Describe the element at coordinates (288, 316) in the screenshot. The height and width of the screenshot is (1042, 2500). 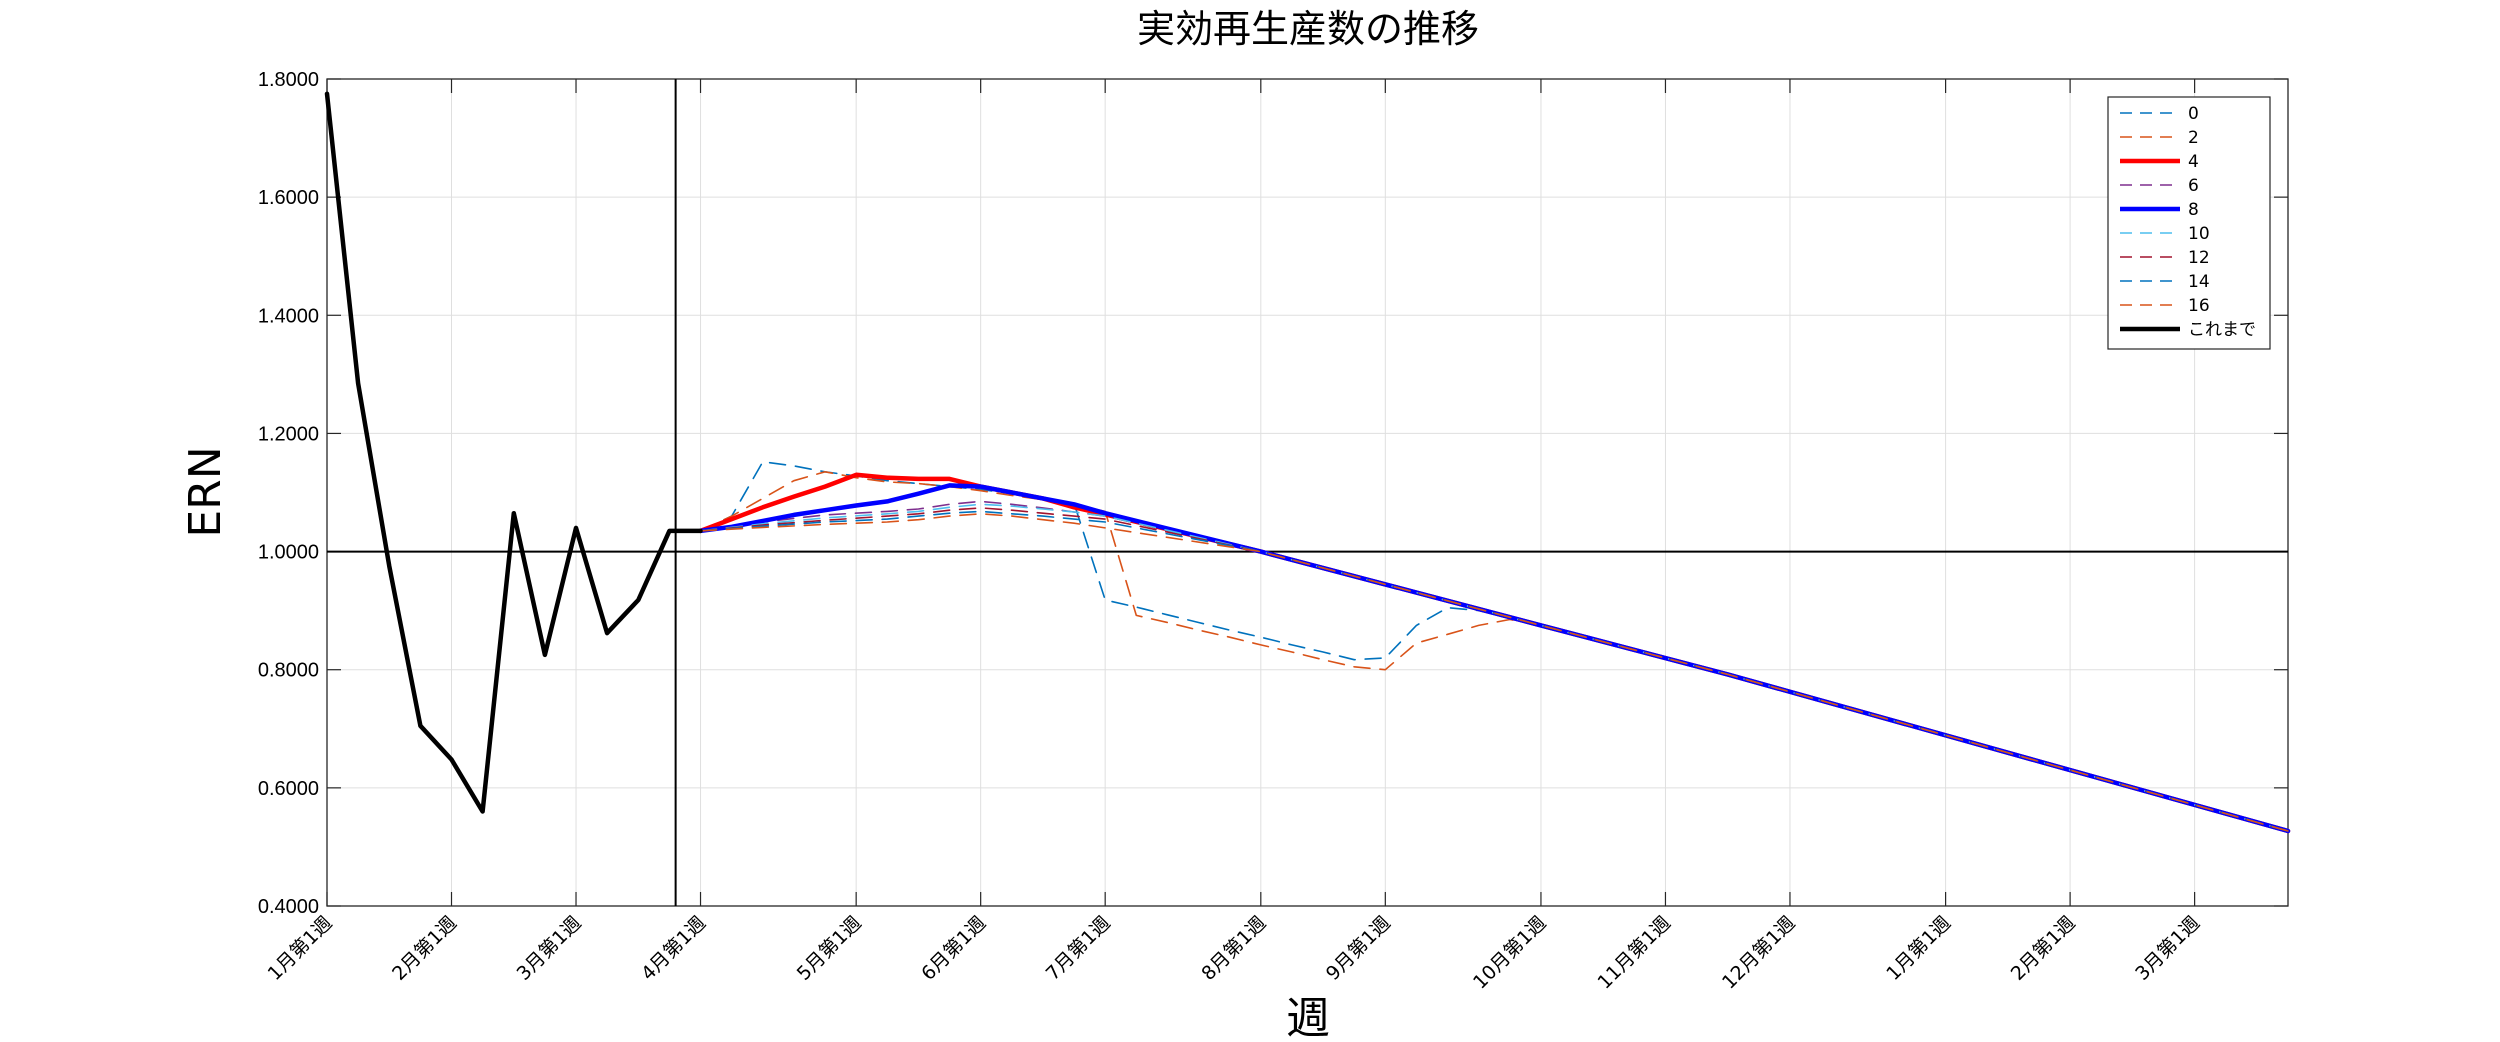
I see `y-tick-label: 1.4000` at that location.